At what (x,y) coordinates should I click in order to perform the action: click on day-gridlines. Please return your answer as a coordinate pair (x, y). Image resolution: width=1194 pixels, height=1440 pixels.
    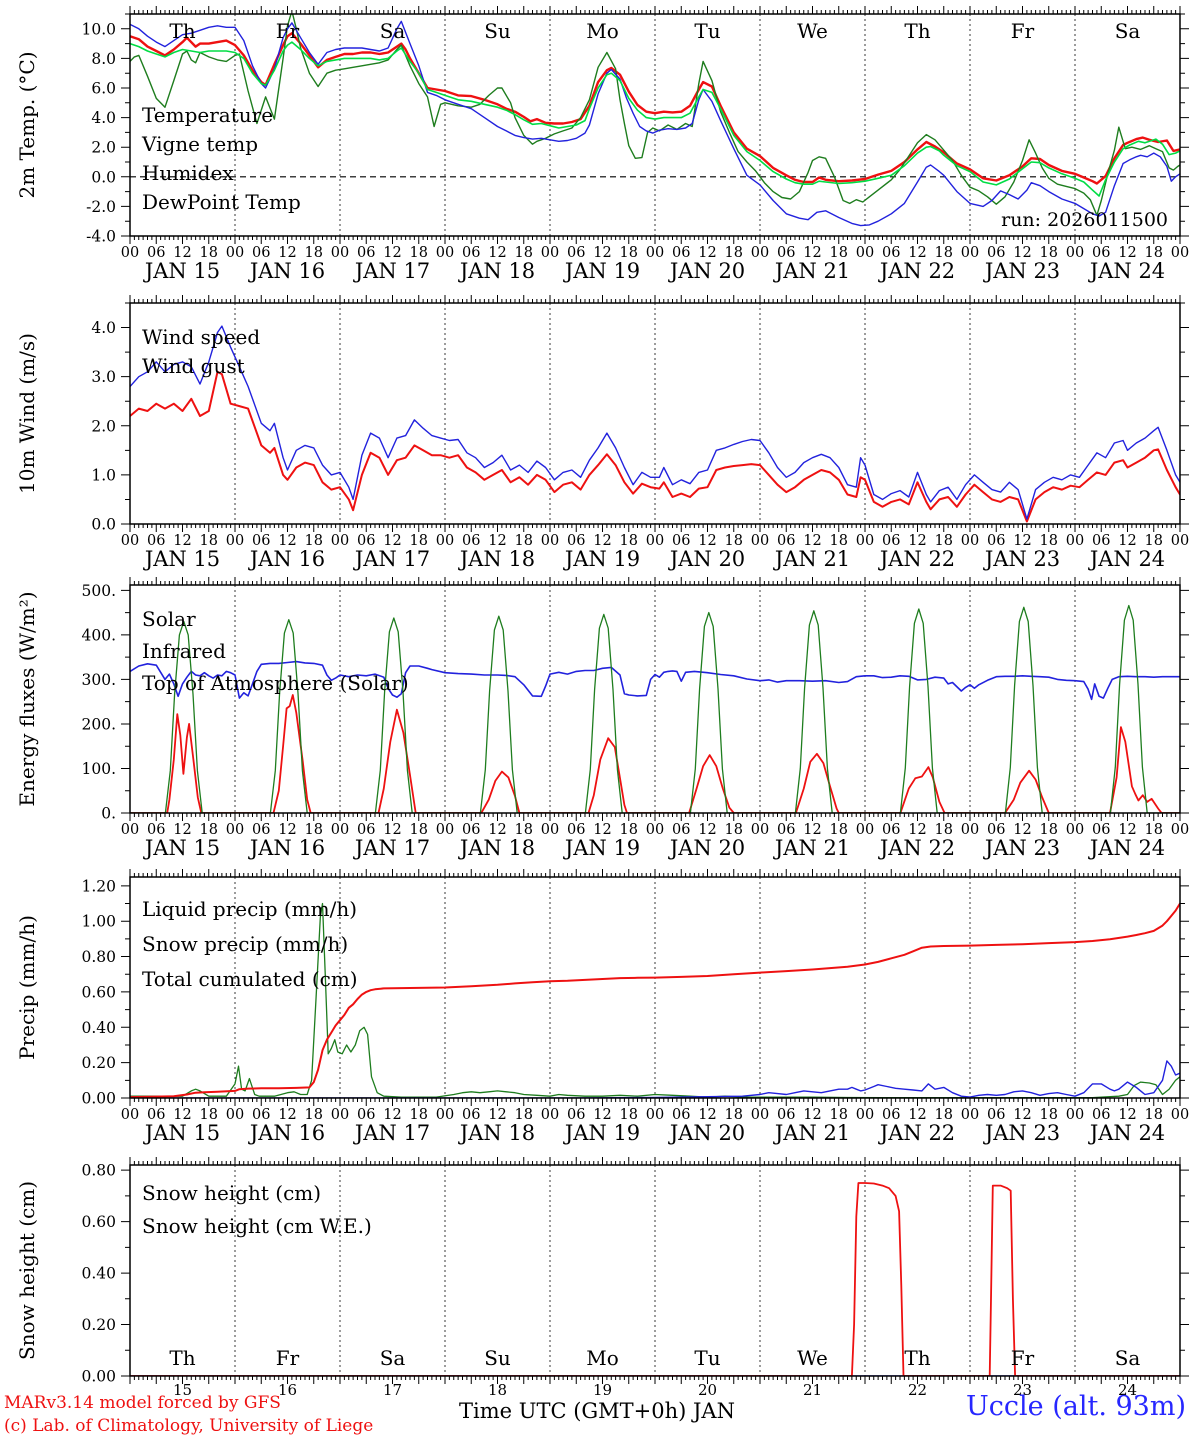
    Looking at the image, I should click on (655, 1270).